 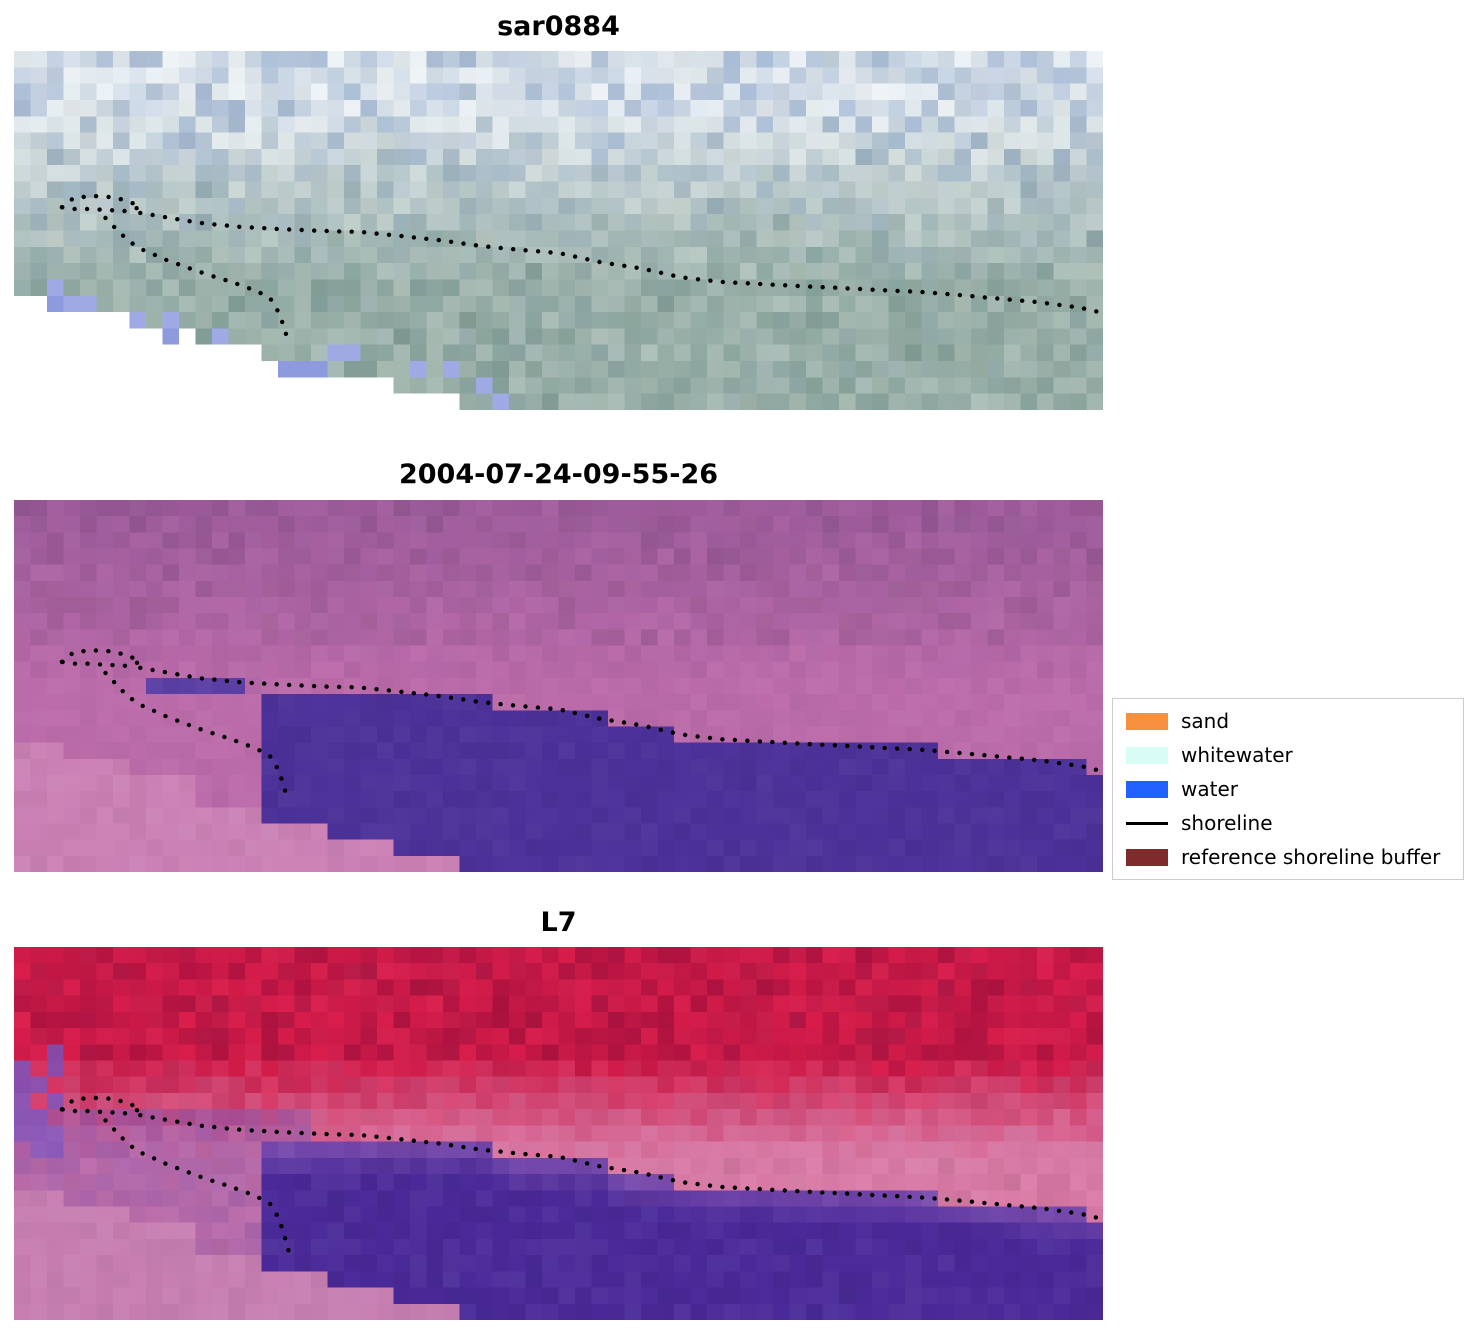 What do you see at coordinates (1205, 721) in the screenshot?
I see `legend-label: sand` at bounding box center [1205, 721].